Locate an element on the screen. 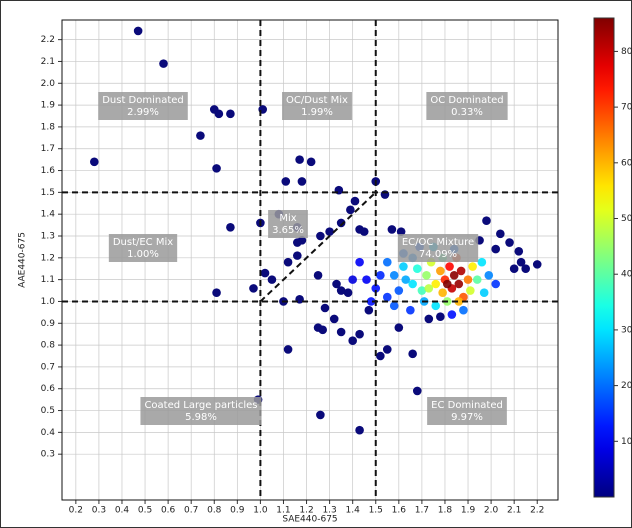  y-tick-label: 1.0 is located at coordinates (48, 302).